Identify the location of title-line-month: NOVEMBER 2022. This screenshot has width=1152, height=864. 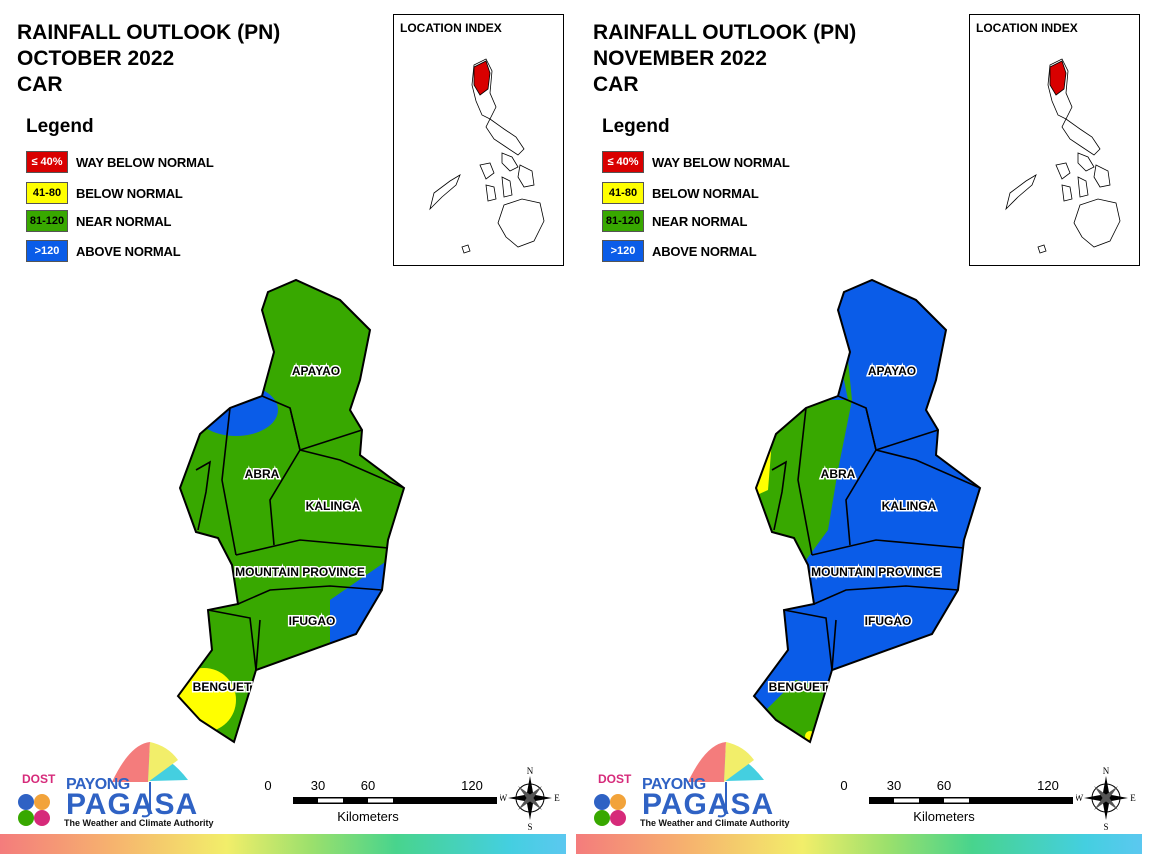
(680, 58).